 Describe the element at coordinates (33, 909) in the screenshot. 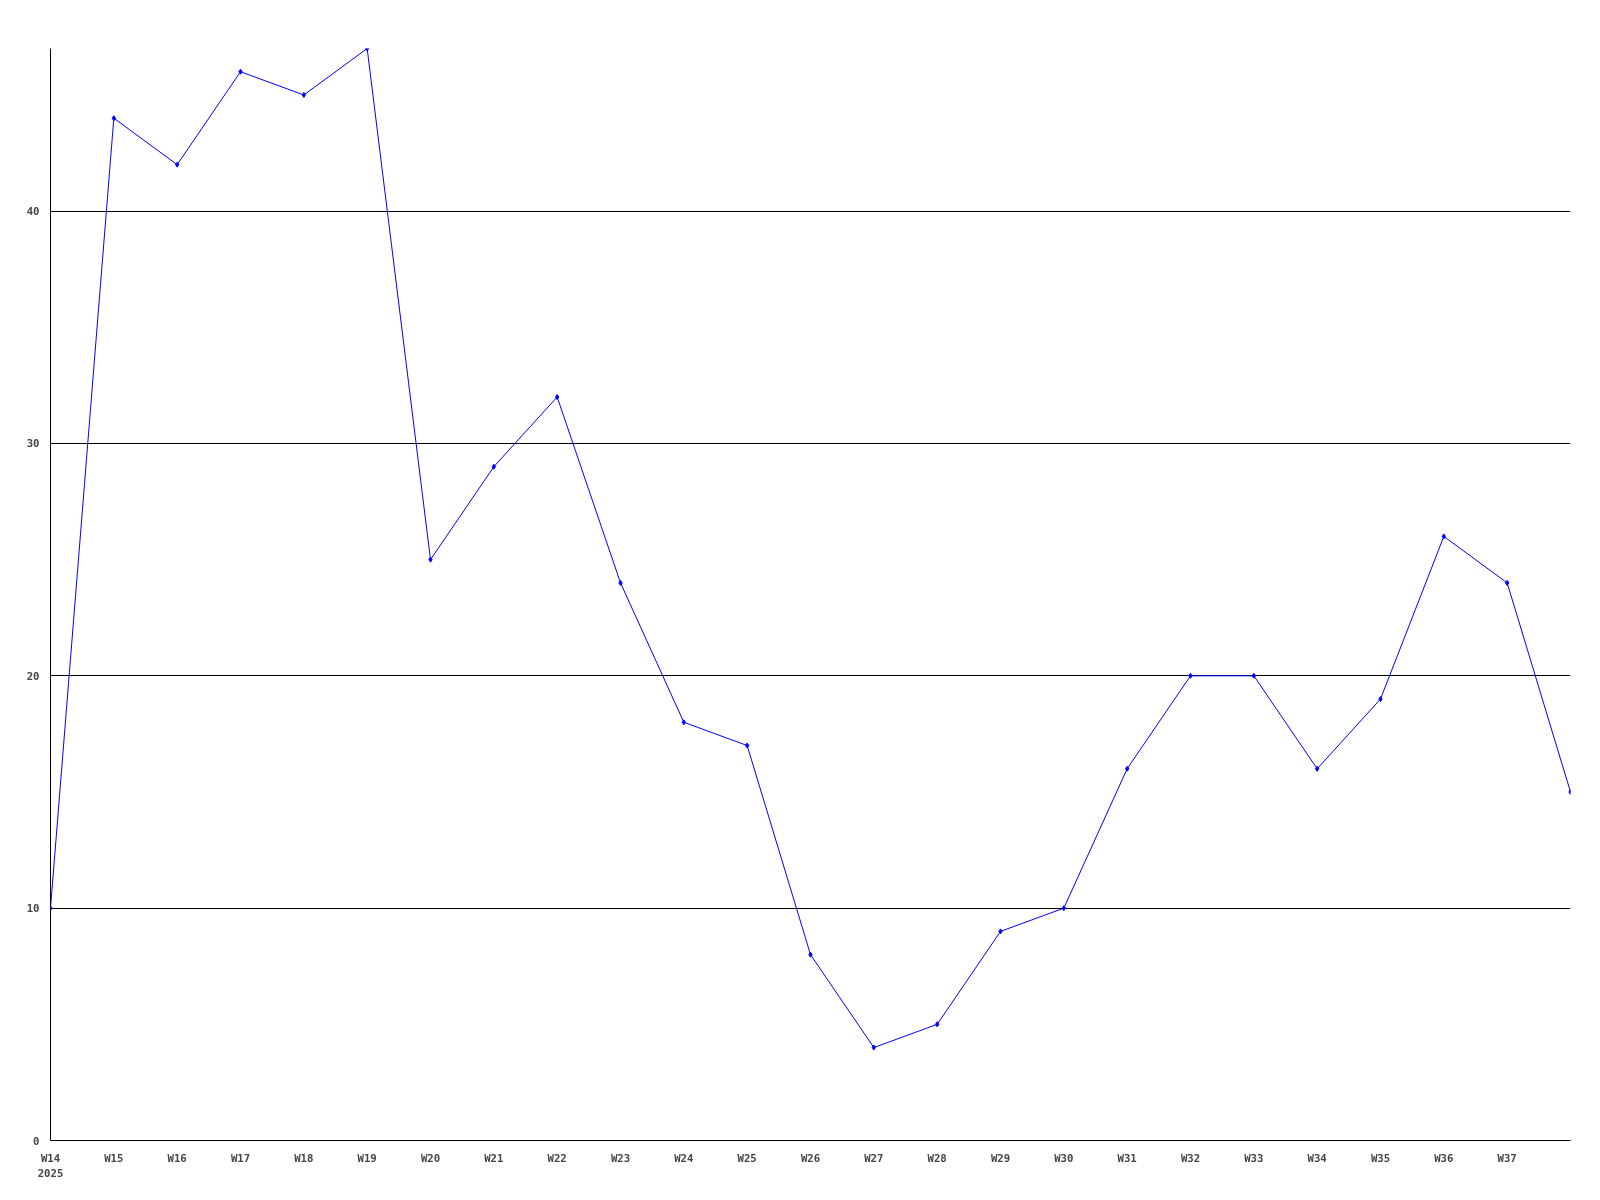

I see `y-tick-label: 10` at that location.